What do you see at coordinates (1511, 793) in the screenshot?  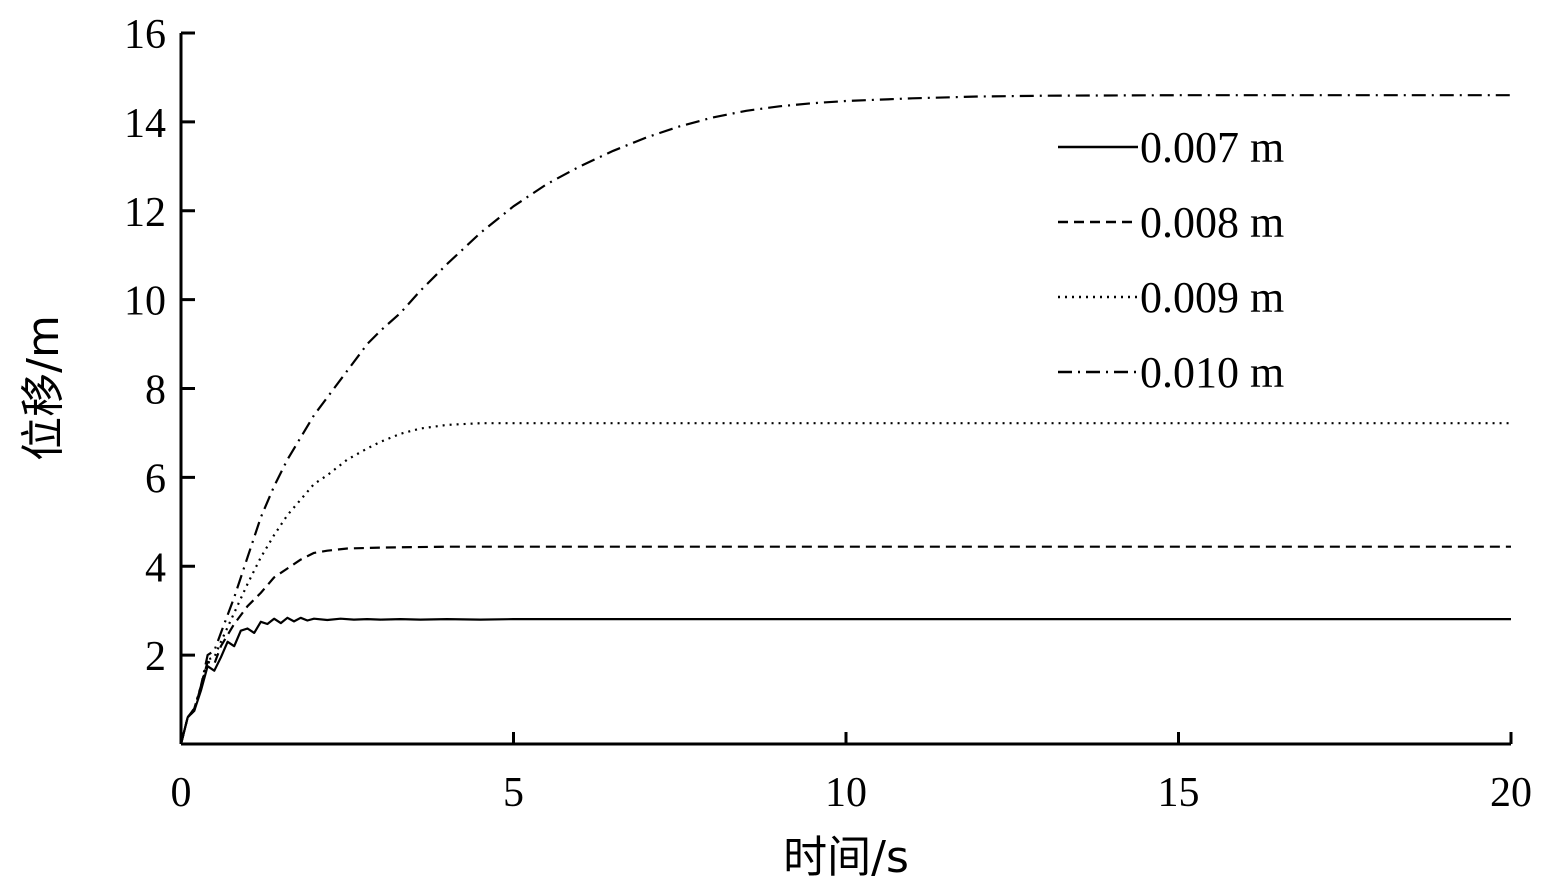 I see `x-tick-label: 20` at bounding box center [1511, 793].